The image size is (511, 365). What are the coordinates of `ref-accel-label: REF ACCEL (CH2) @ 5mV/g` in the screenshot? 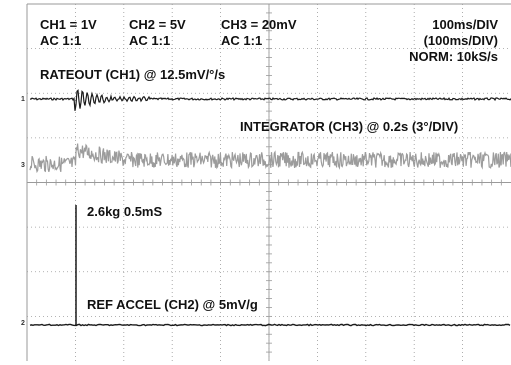 It's located at (172, 304).